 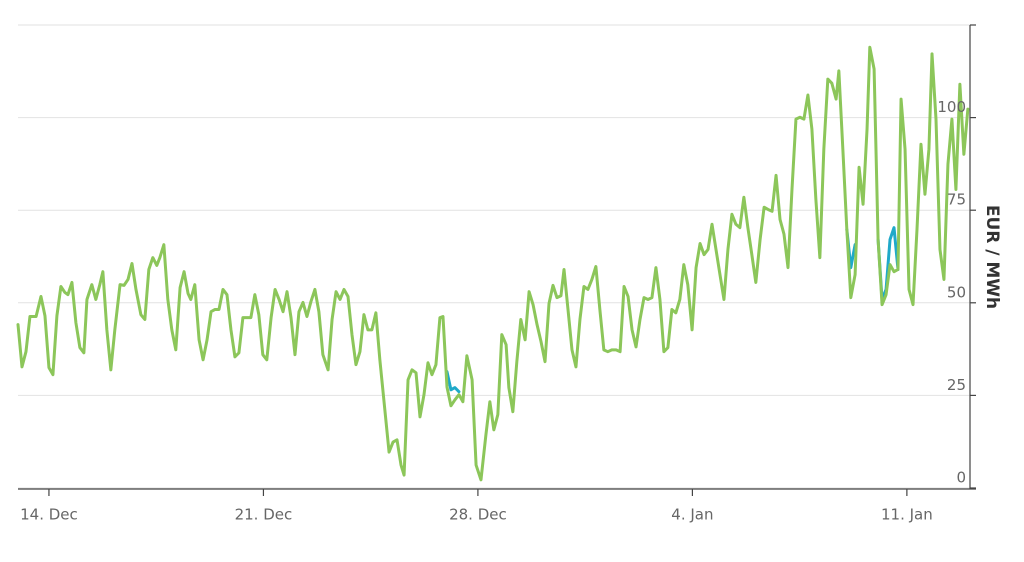 I want to click on x-tick-label: 4. Jan, so click(x=692, y=515).